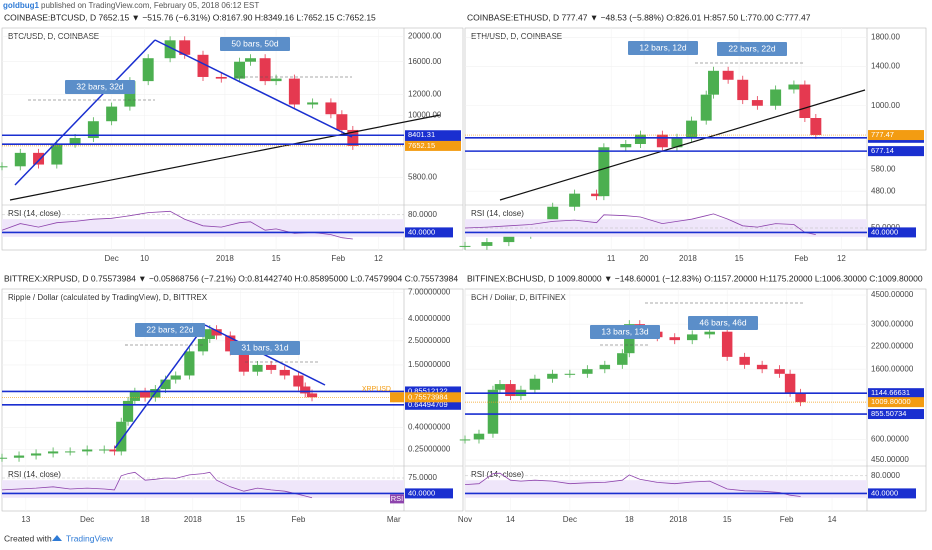 The width and height of the screenshot is (932, 550). I want to click on chart-title: ETH/USD, D, COINBASE, so click(516, 36).